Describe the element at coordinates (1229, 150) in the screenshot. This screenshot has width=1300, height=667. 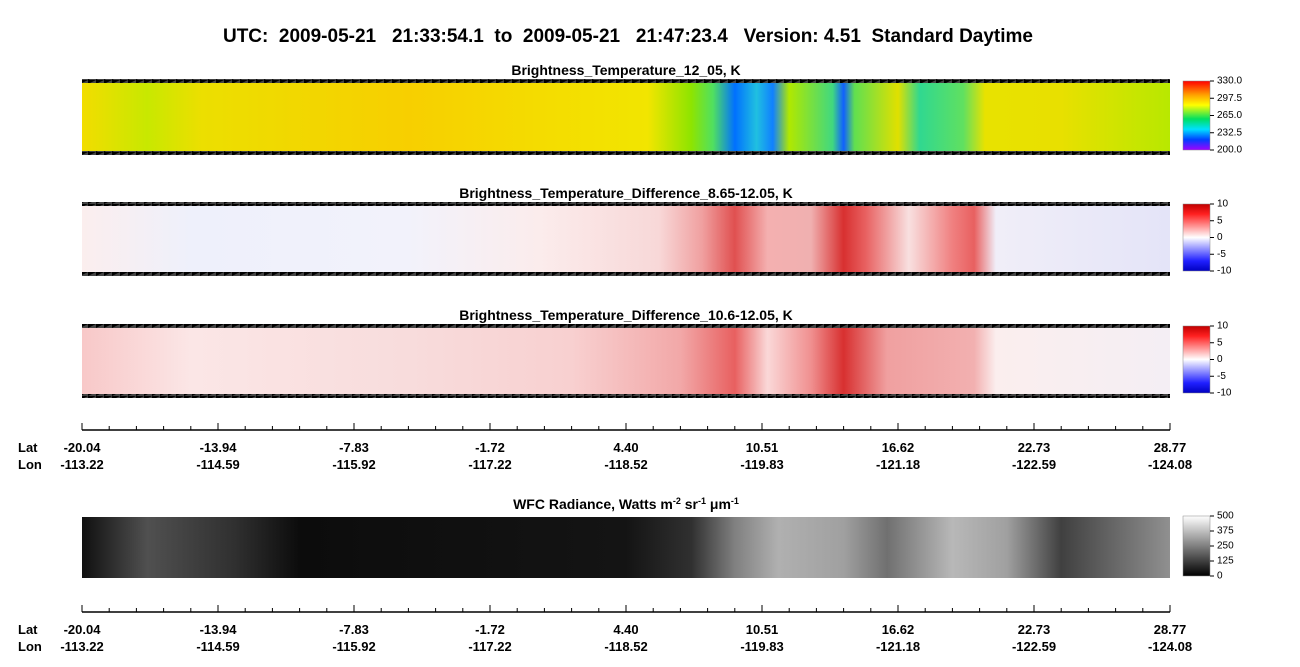
I see `colorbar-label: 200.0` at that location.